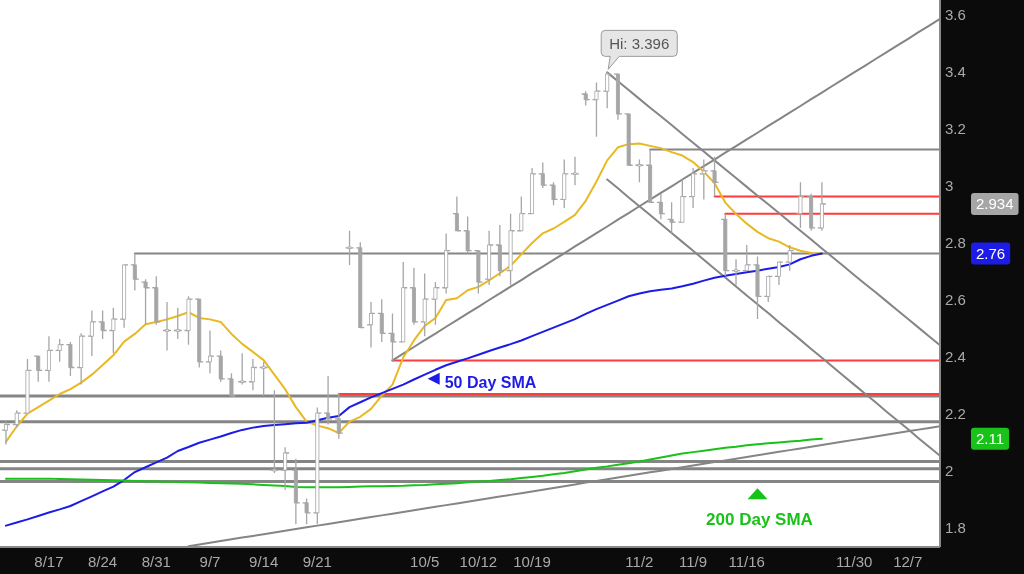 This screenshot has width=1024, height=574. What do you see at coordinates (955, 128) in the screenshot?
I see `y-tick-label: 3.2` at bounding box center [955, 128].